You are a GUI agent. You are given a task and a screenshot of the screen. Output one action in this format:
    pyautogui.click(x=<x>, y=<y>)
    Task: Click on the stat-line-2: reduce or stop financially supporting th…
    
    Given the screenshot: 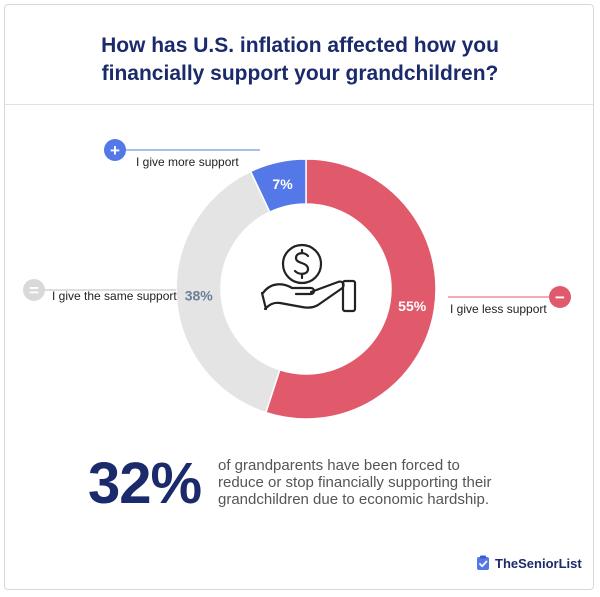 What is the action you would take?
    pyautogui.click(x=355, y=482)
    